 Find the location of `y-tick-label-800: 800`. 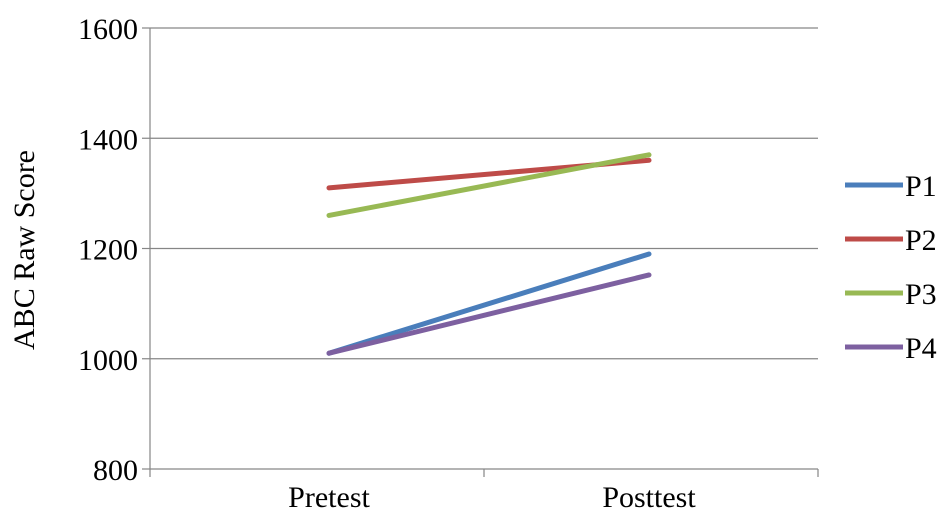

y-tick-label-800: 800 is located at coordinates (115, 470).